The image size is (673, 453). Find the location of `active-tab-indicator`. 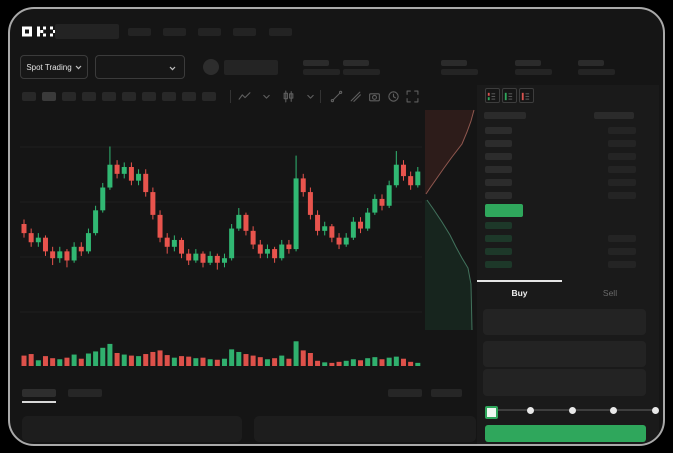

active-tab-indicator is located at coordinates (519, 281).